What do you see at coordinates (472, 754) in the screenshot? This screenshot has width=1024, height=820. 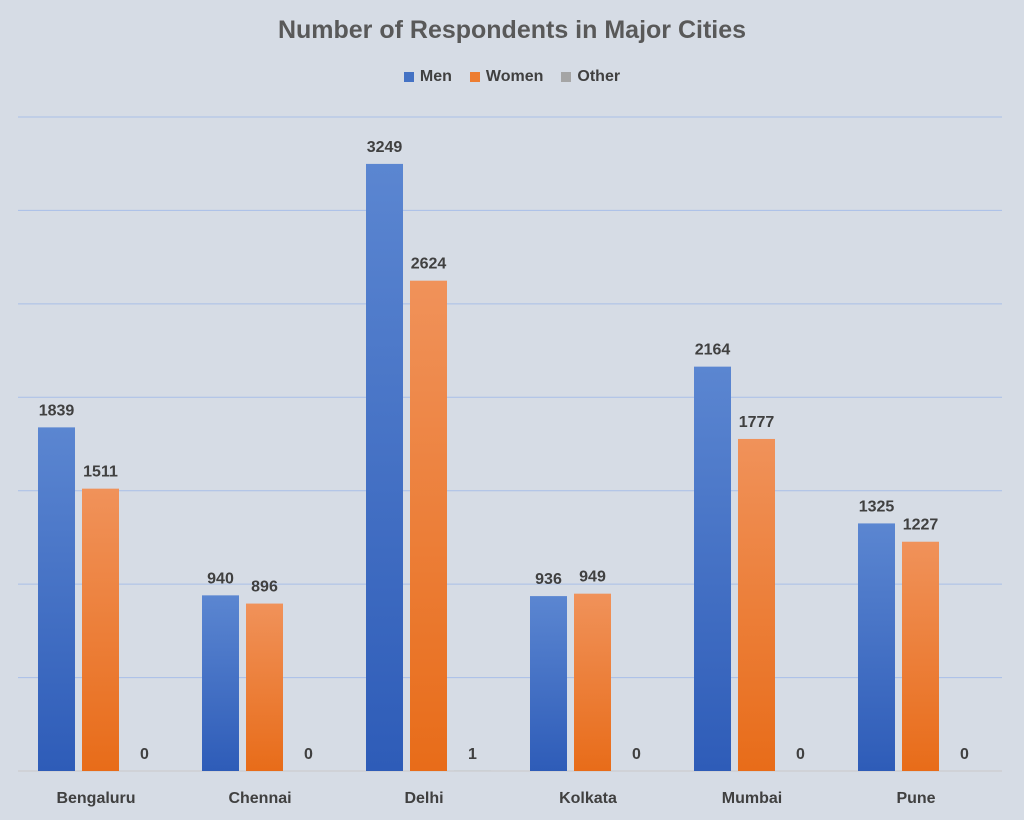 I see `data-label-other-delhi: 1` at bounding box center [472, 754].